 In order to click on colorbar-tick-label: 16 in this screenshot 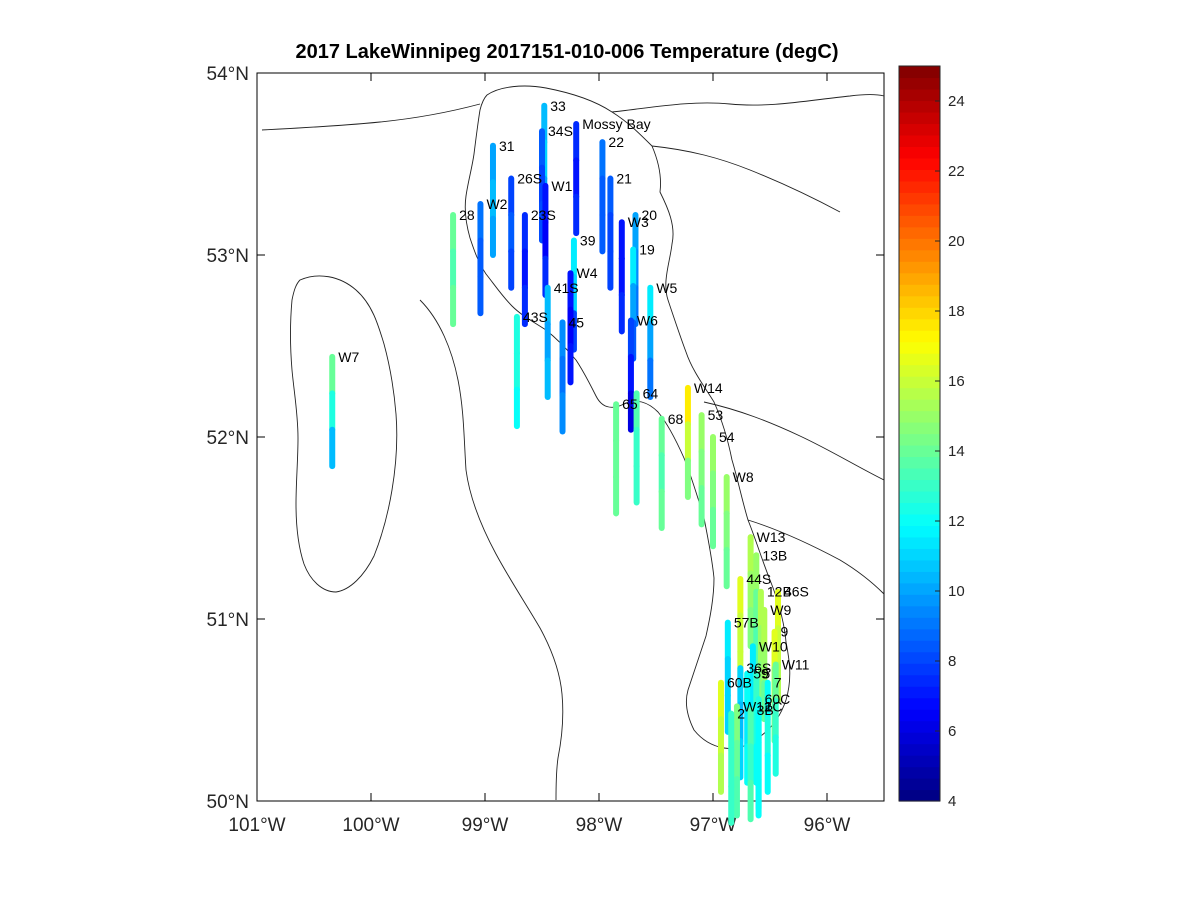, I will do `click(956, 381)`.